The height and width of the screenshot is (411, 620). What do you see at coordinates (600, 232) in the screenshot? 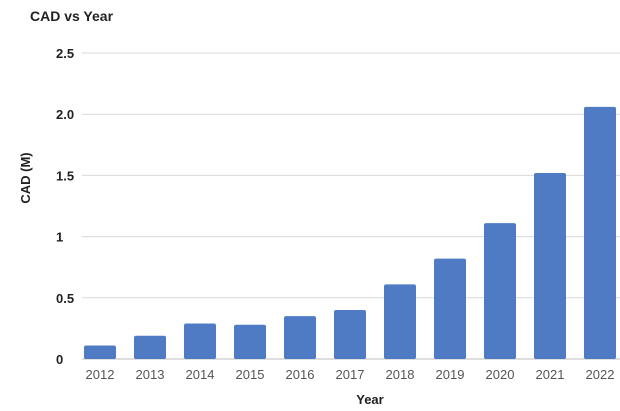
I see `bar-2022` at bounding box center [600, 232].